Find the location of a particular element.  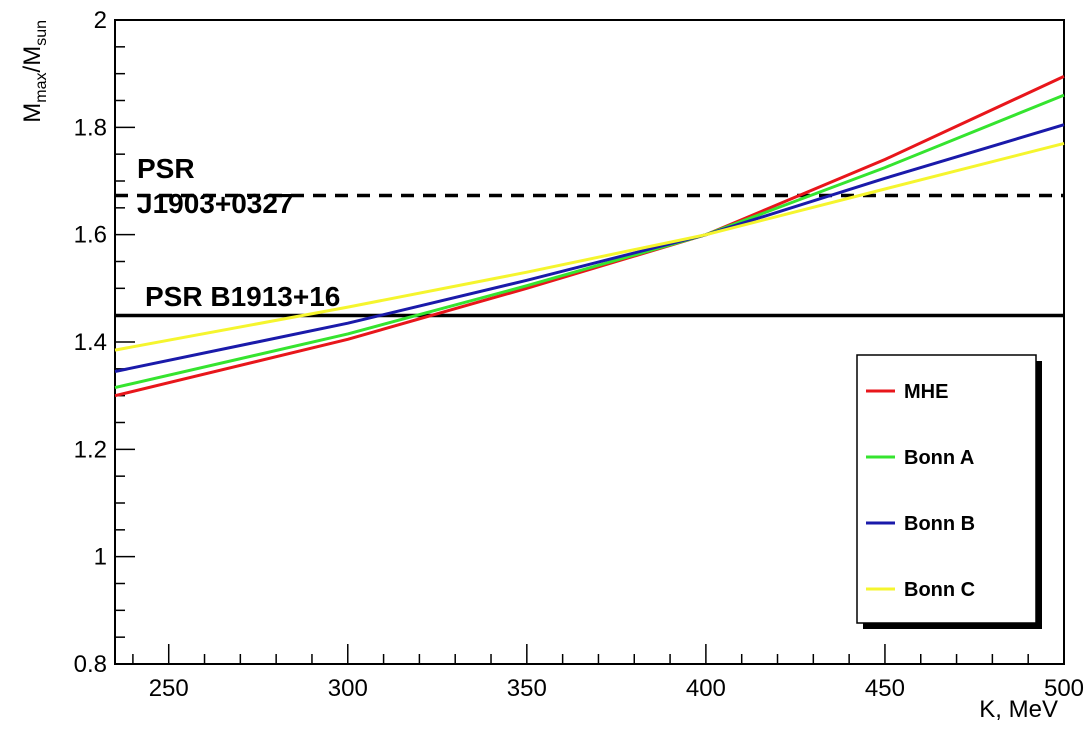

y-axis-title: Mmax/Msun is located at coordinates (34, 71).